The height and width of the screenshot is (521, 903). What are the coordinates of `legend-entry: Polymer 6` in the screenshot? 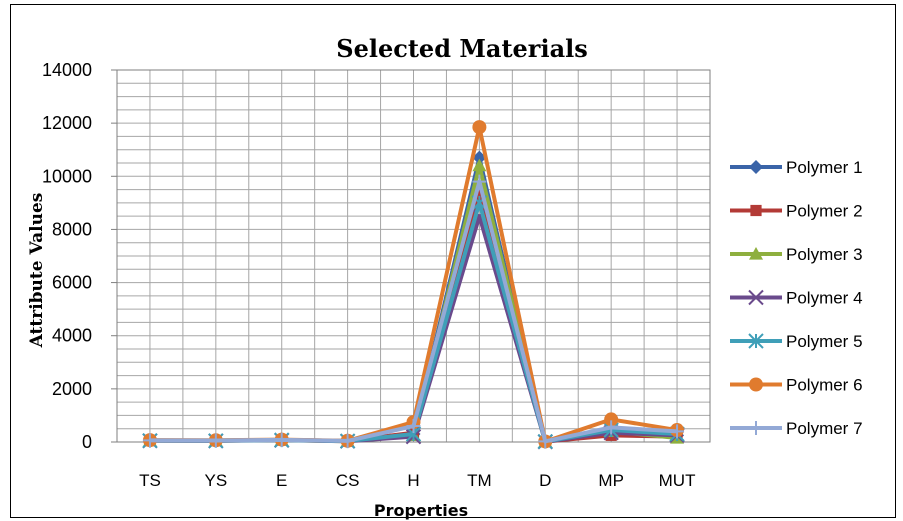 It's located at (796, 385).